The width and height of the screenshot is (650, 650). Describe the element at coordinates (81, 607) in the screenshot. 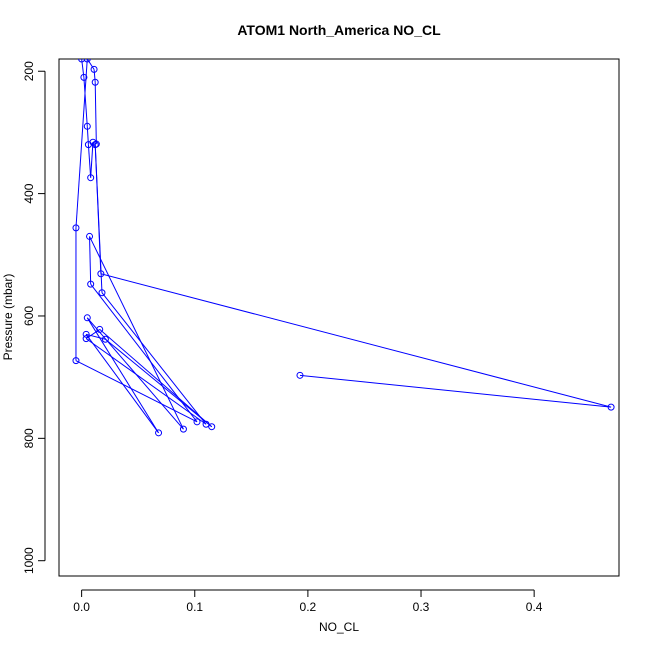

I see `x-tick-label: 0.0` at that location.